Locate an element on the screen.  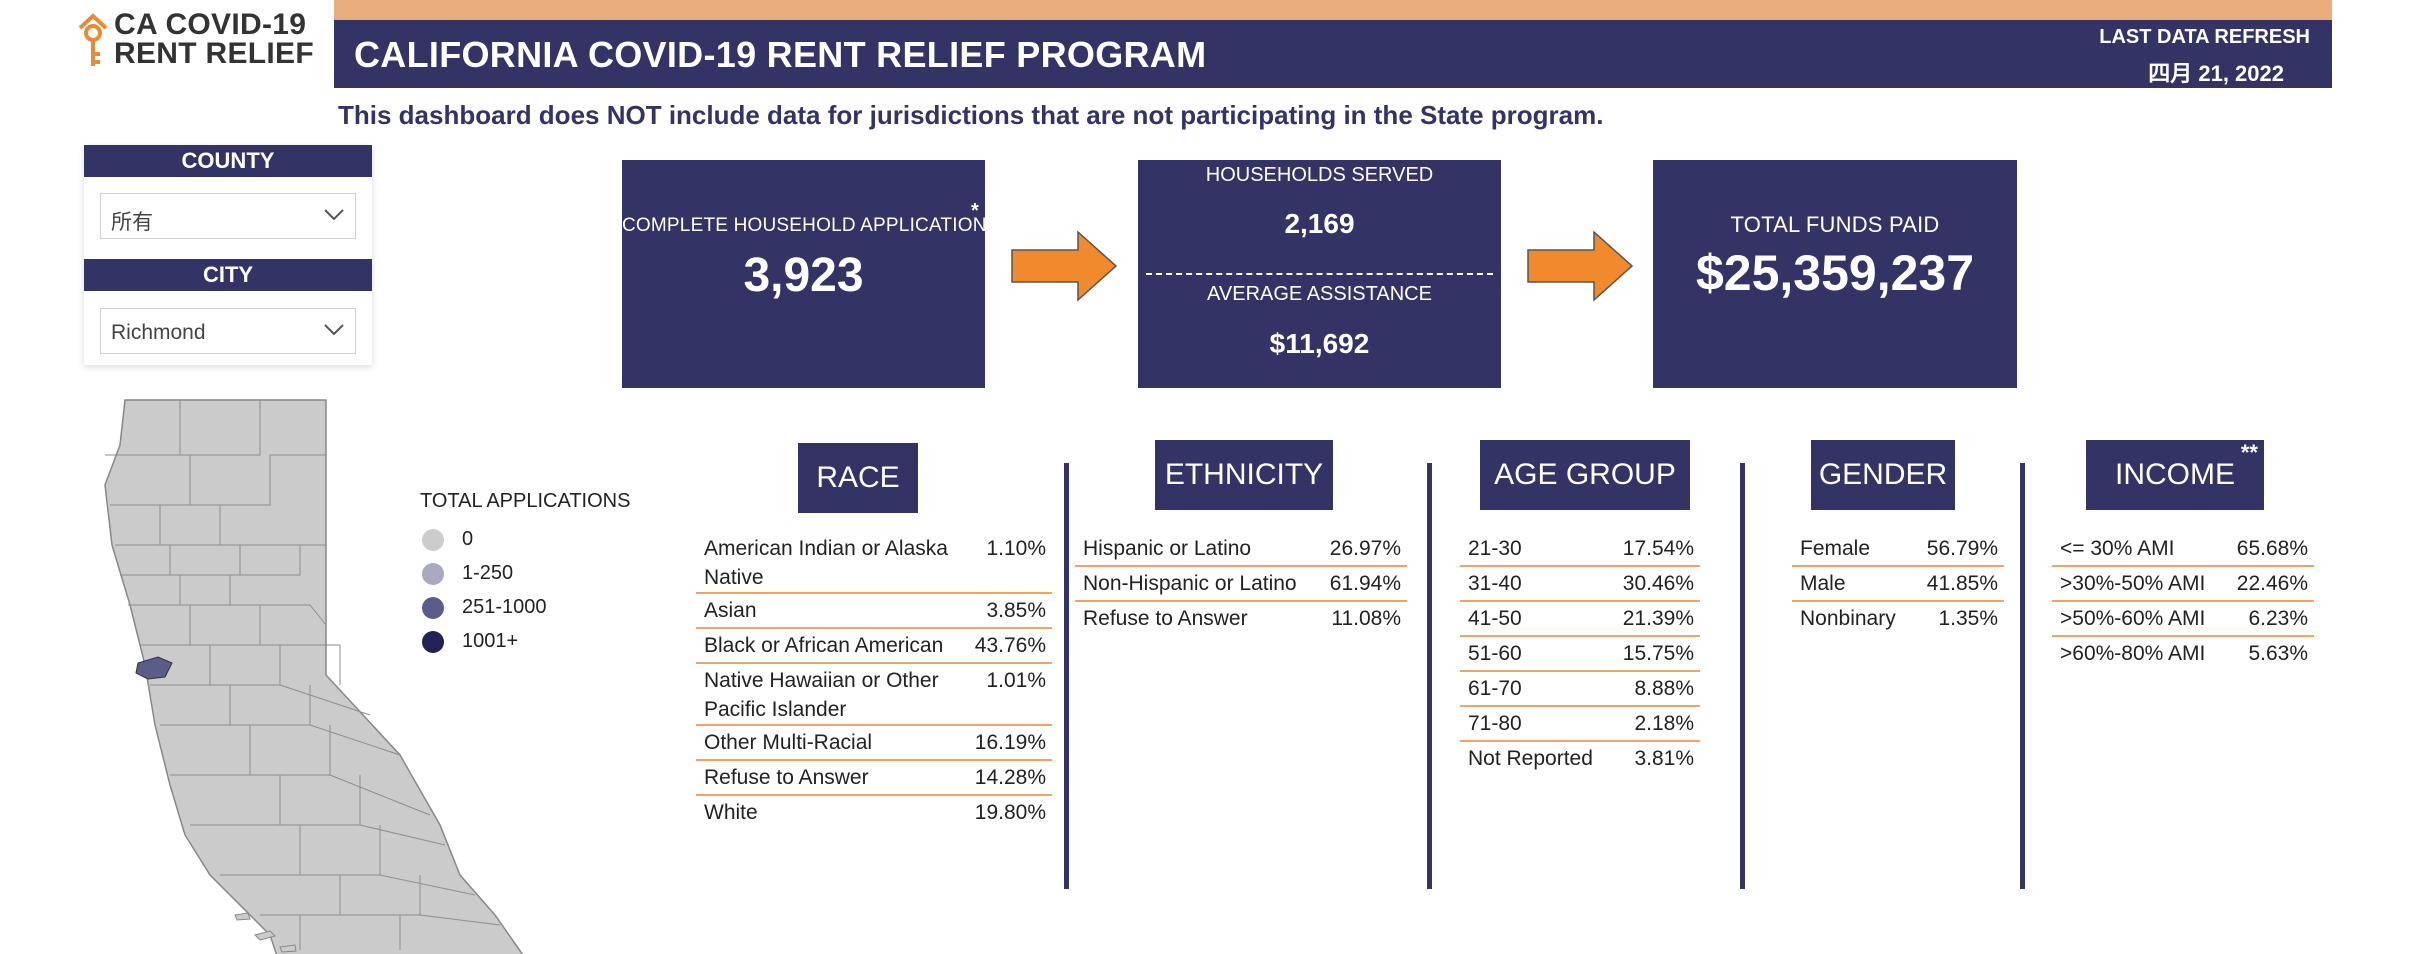
highlighted-county is located at coordinates (154, 668).